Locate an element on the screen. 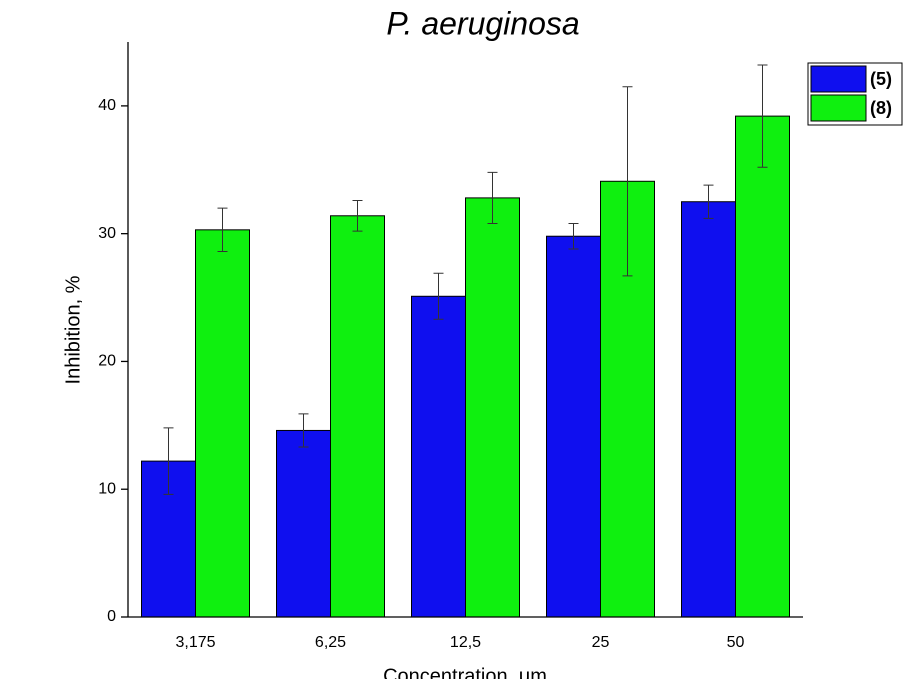  x-tick-label: 50 is located at coordinates (736, 642).